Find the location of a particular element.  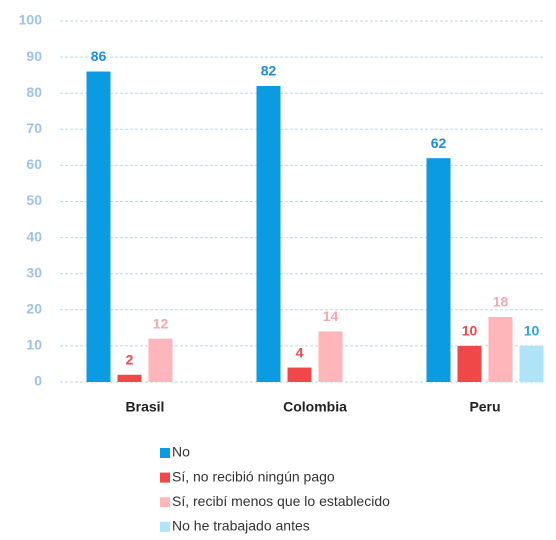

x-tick-label: Peru is located at coordinates (484, 407).